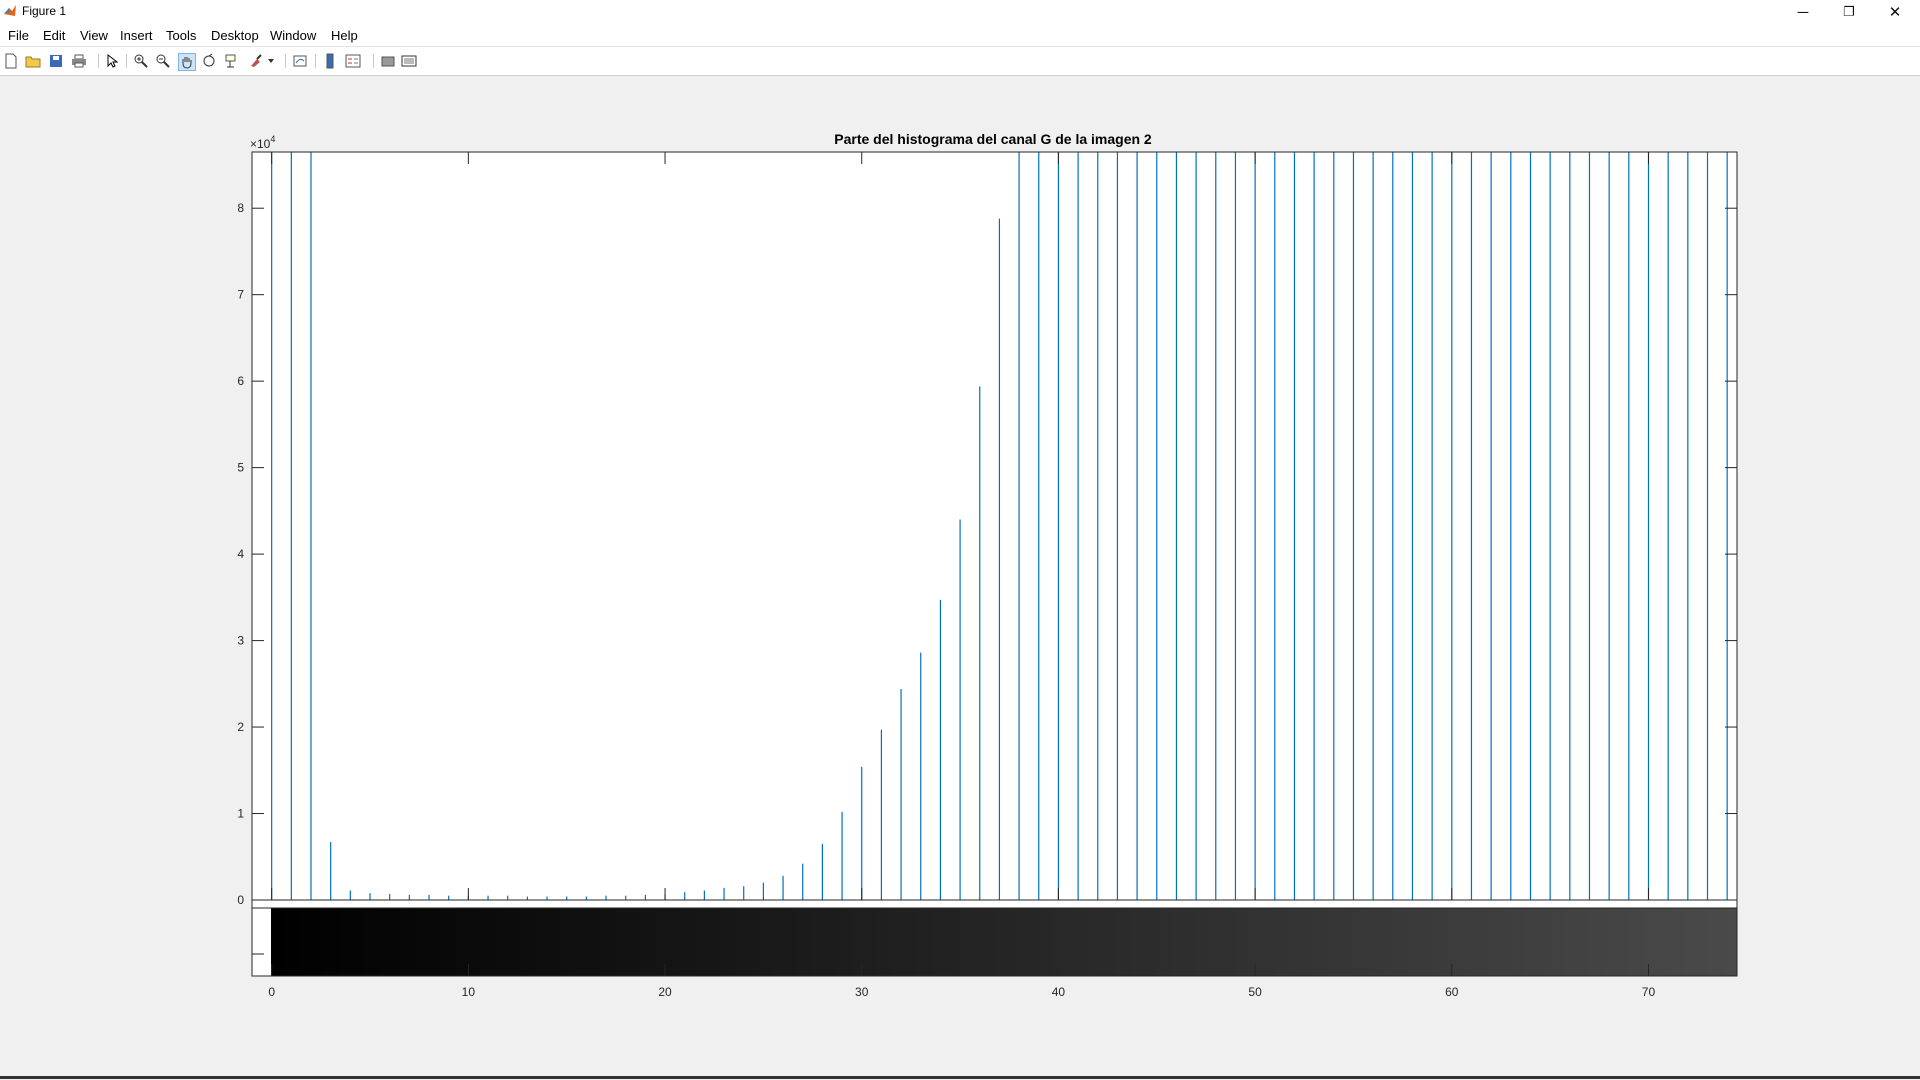 This screenshot has height=1080, width=1920. What do you see at coordinates (353, 61) in the screenshot?
I see `legend-icon` at bounding box center [353, 61].